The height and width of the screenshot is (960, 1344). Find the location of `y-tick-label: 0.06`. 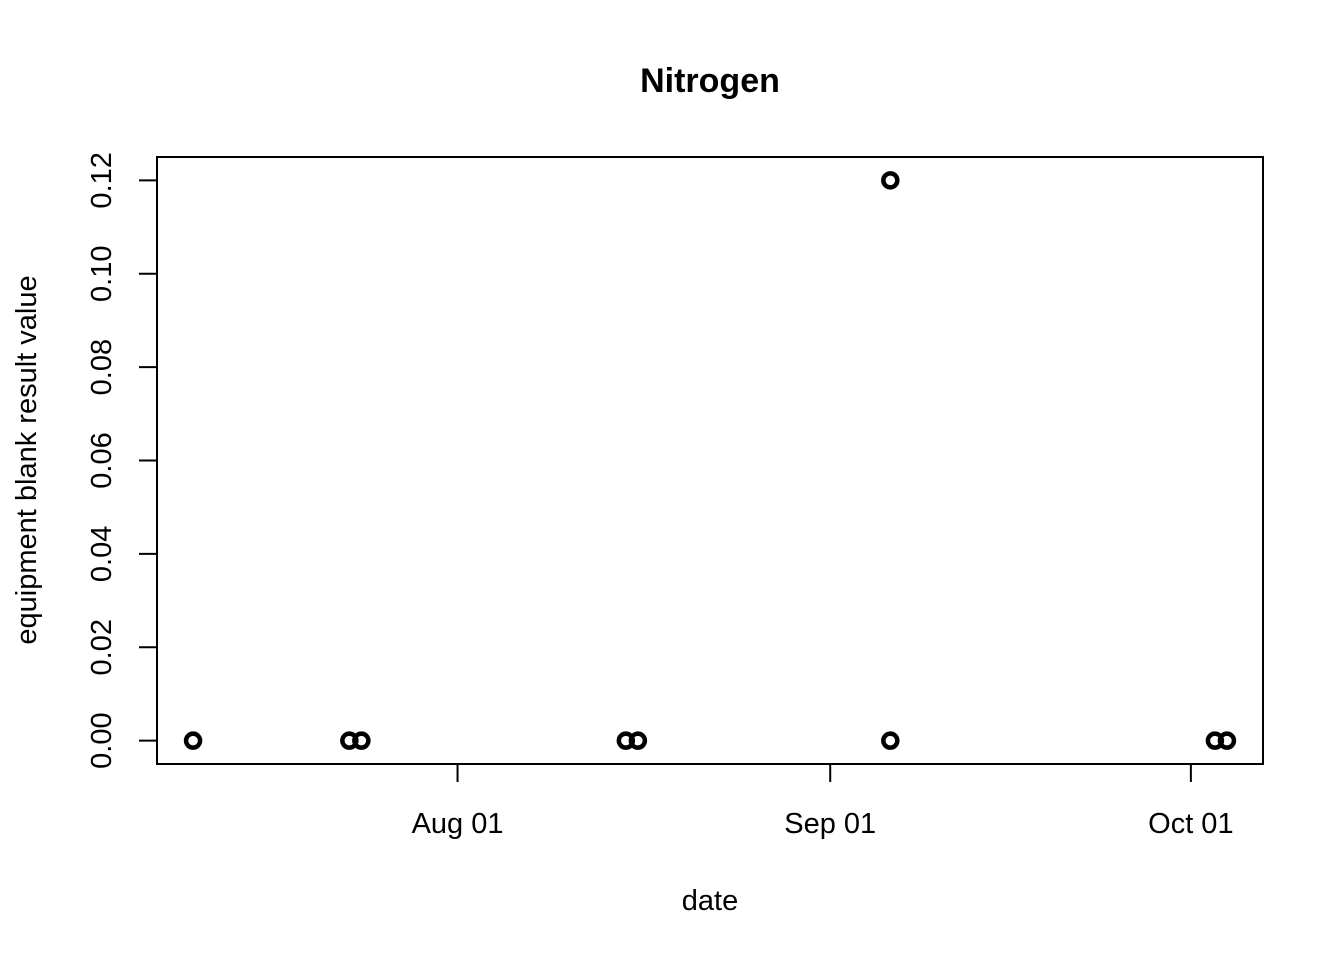

y-tick-label: 0.06 is located at coordinates (102, 460).